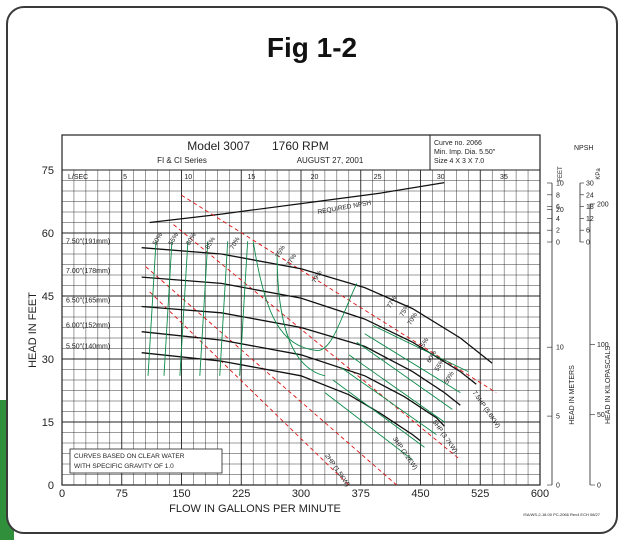  I want to click on head-kpa-title: HEAD IN KILOPASCALS, so click(608, 385).